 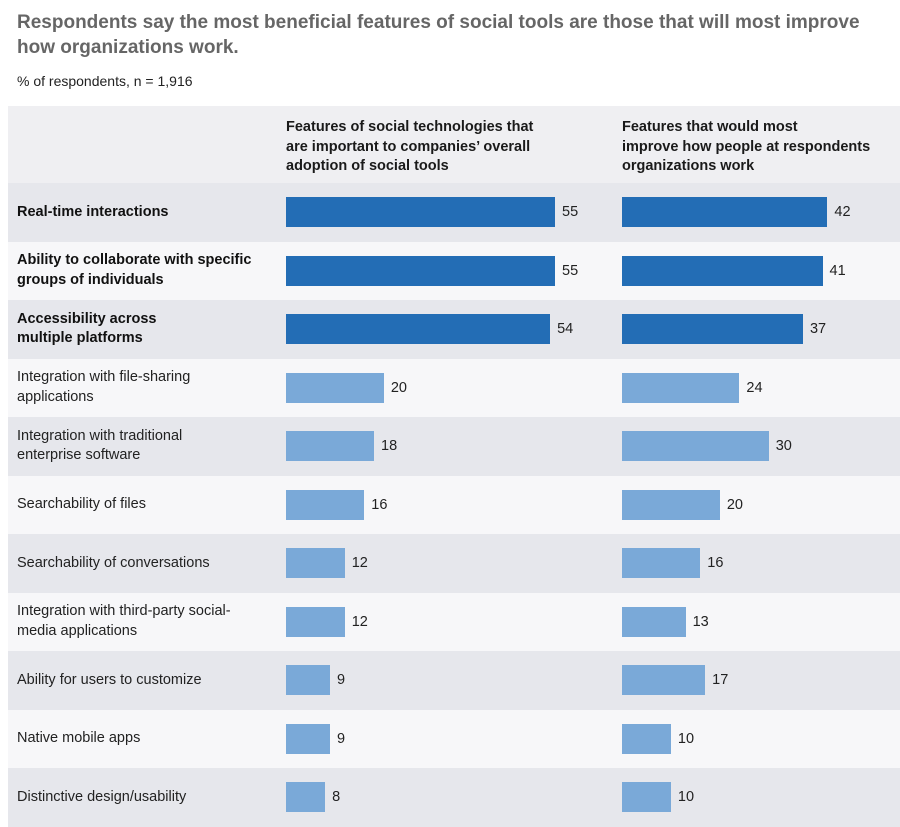 I want to click on value-label-work: 24, so click(x=754, y=387).